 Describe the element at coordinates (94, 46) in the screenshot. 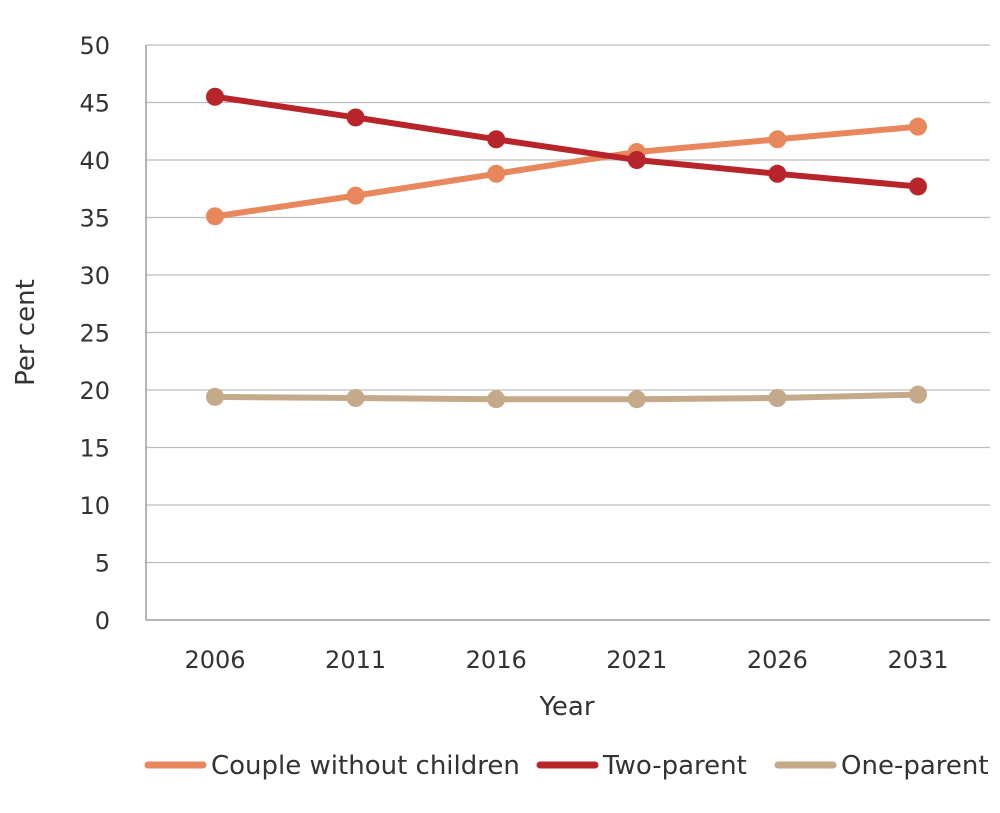

I see `y-tick-label-50: 50` at that location.